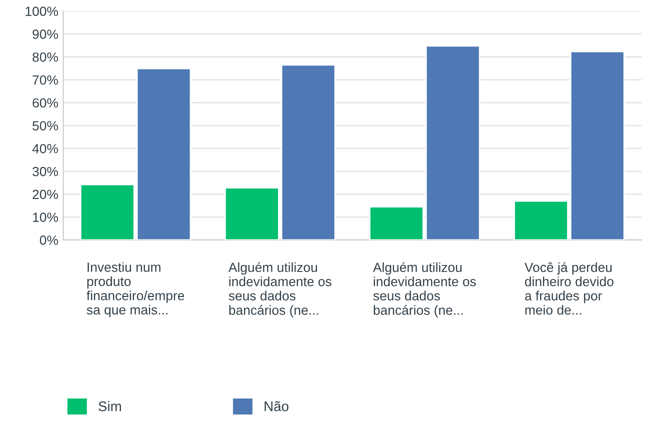  Describe the element at coordinates (45, 57) in the screenshot. I see `y-tick-label: 80%` at that location.